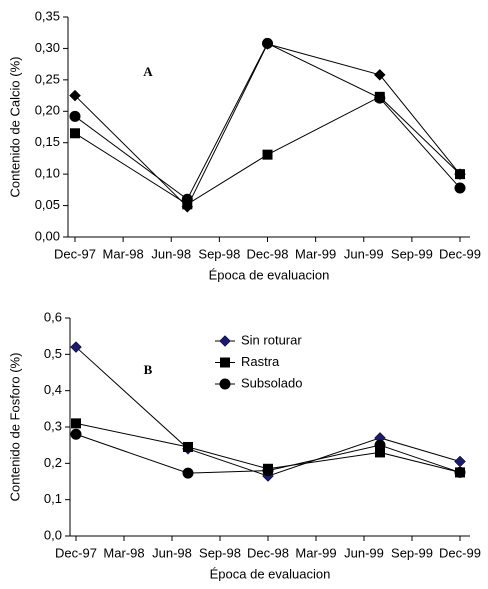 The image size is (488, 589). Describe the element at coordinates (53, 462) in the screenshot. I see `y-tick-label: 0,2` at that location.